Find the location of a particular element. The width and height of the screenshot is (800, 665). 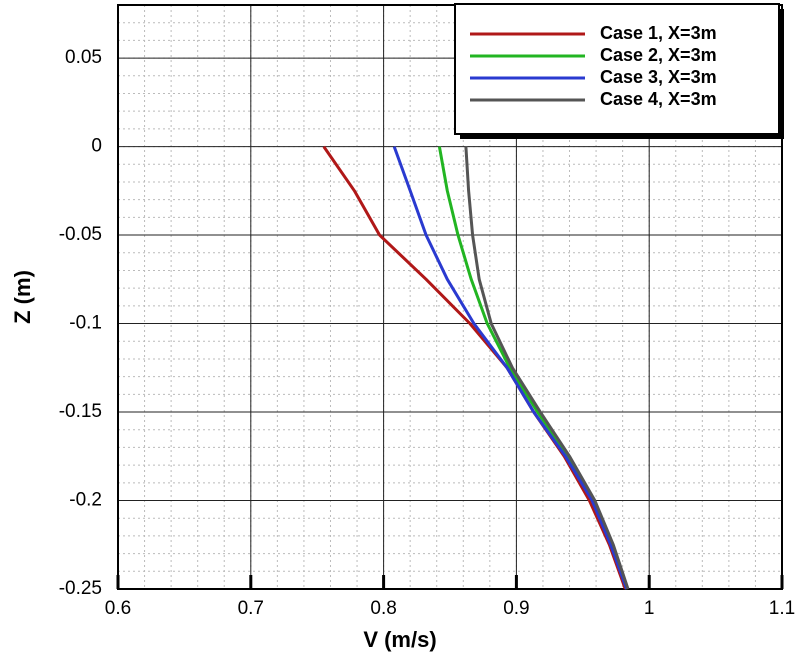

legend-box is located at coordinates (617, 69).